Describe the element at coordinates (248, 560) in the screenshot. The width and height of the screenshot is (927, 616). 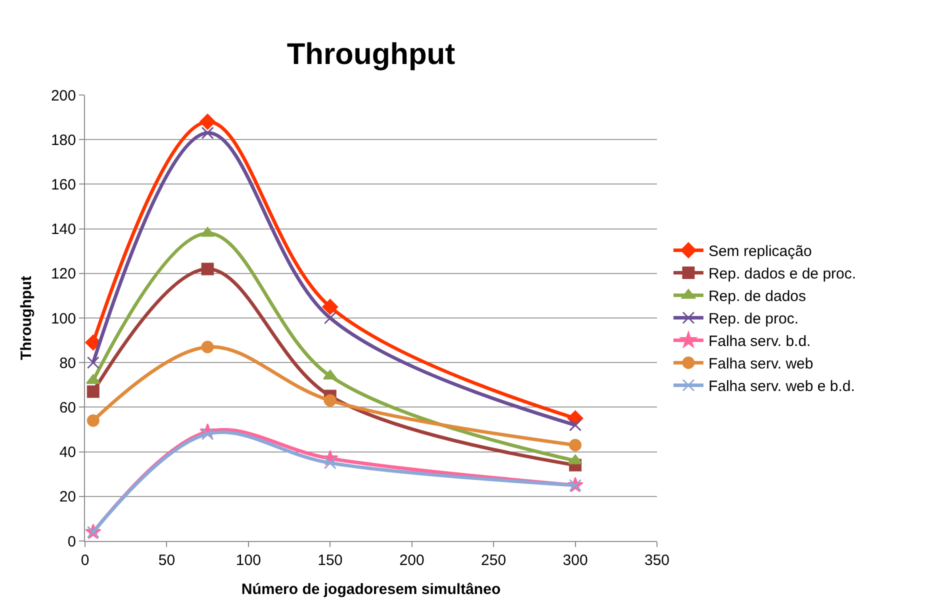
I see `x-tick-label: 100` at that location.